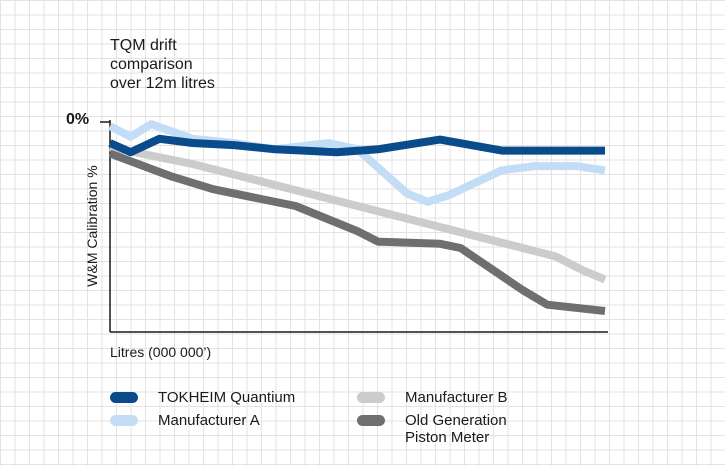  I want to click on legend-item-old-generation-piston-meter: Old Generation Piston Meter, so click(432, 429).